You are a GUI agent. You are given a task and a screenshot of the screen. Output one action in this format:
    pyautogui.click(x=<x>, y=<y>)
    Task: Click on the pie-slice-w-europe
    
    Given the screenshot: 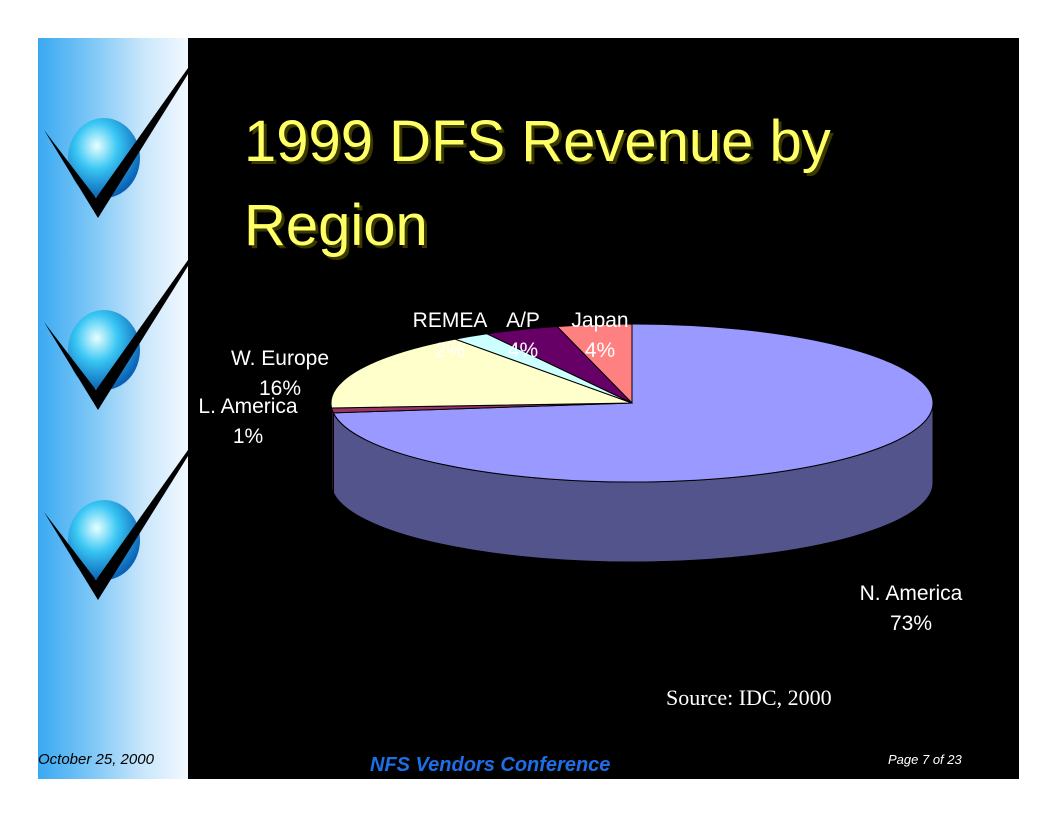 What is the action you would take?
    pyautogui.click(x=481, y=373)
    